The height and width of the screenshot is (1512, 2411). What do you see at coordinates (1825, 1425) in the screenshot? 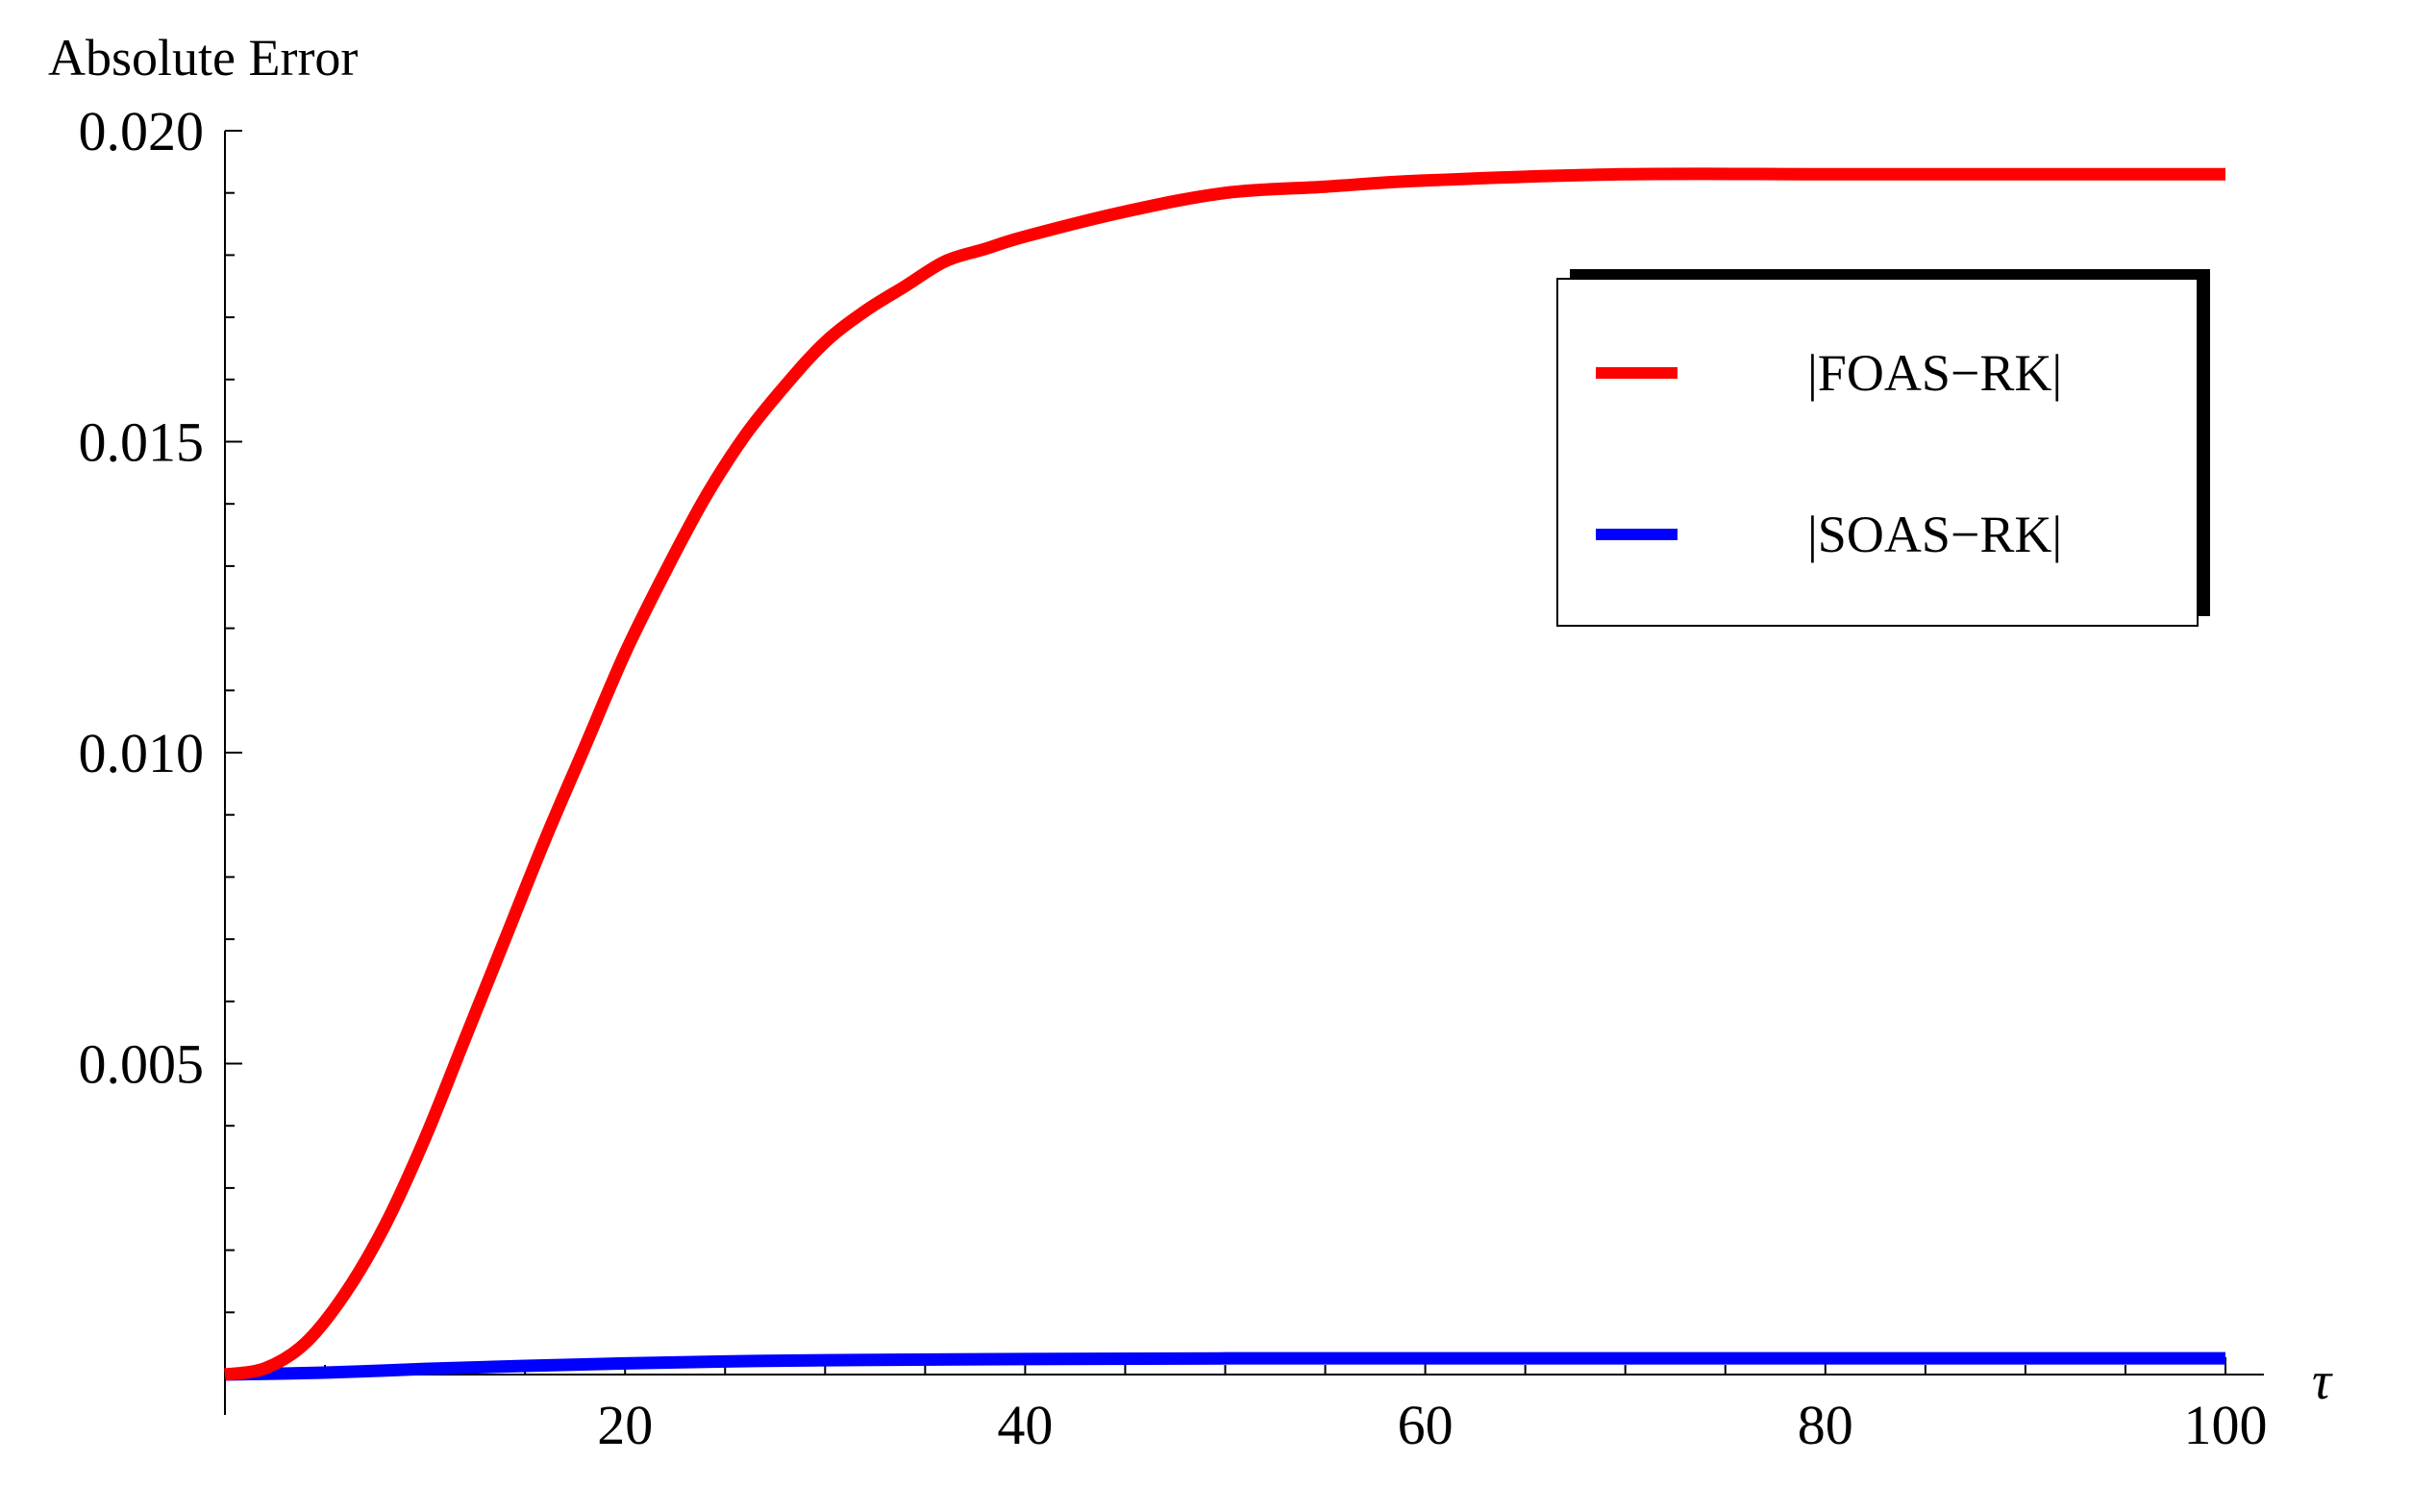
I see `x-tick-label: 80` at bounding box center [1825, 1425].